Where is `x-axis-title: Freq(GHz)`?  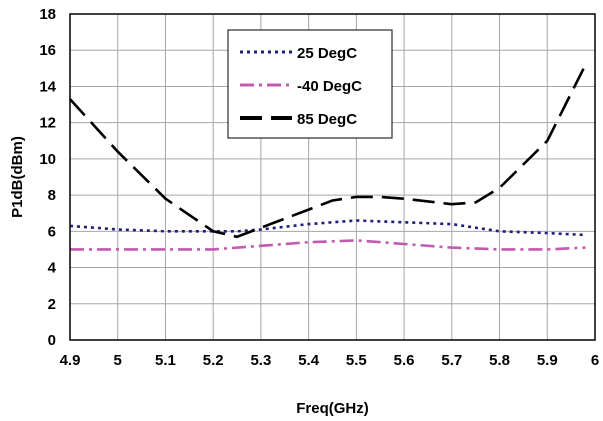
x-axis-title: Freq(GHz) is located at coordinates (332, 408).